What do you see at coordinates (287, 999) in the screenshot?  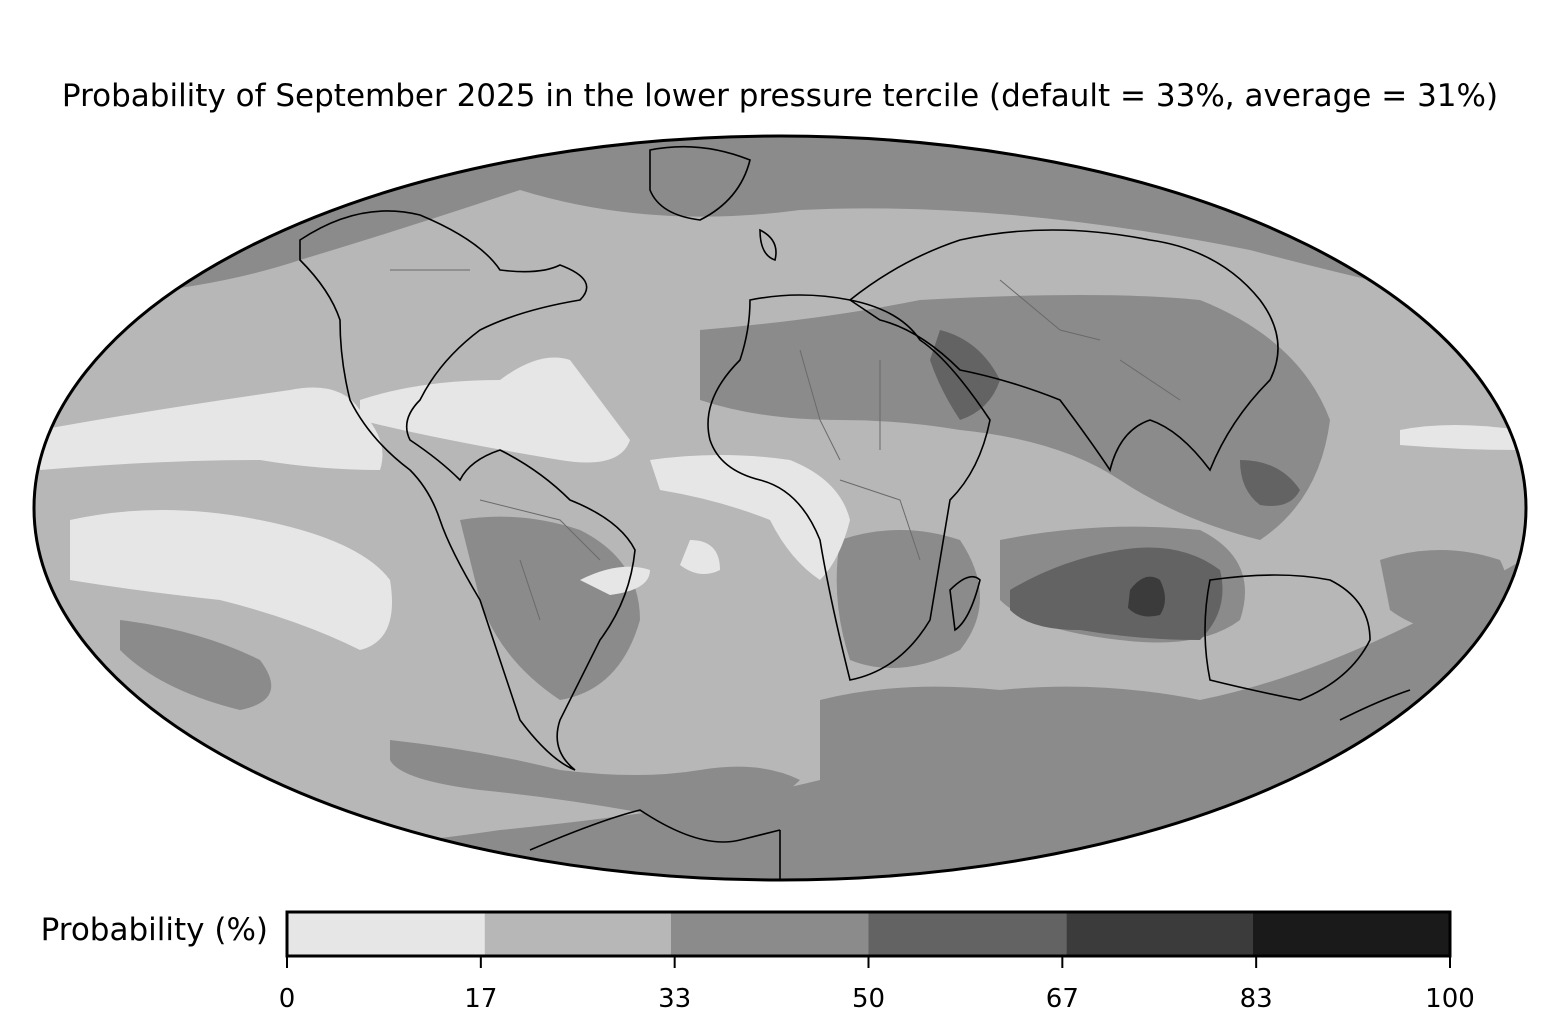 I see `colorbar-tick-label: 0` at bounding box center [287, 999].